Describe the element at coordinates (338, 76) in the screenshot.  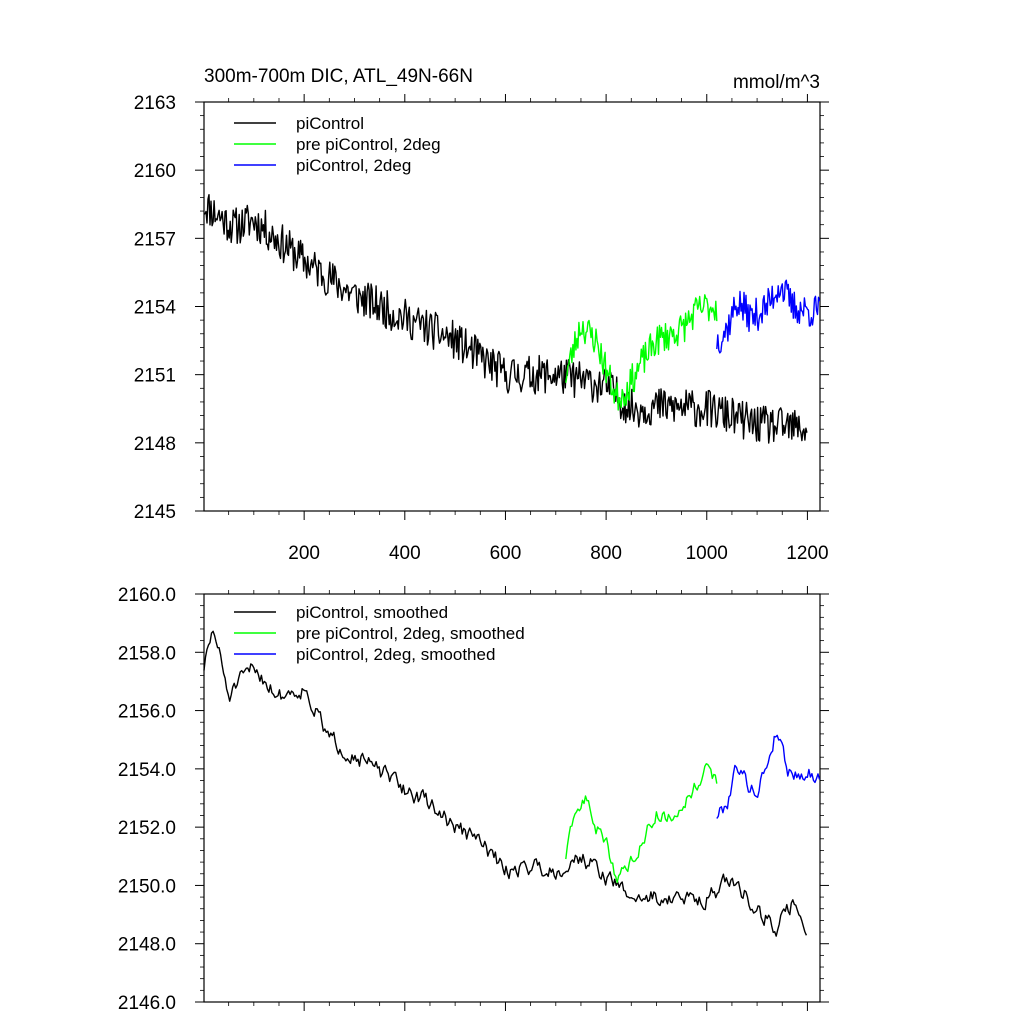
I see `top-chart-title: 300m-700m DIC, ATL_49N-66N` at that location.